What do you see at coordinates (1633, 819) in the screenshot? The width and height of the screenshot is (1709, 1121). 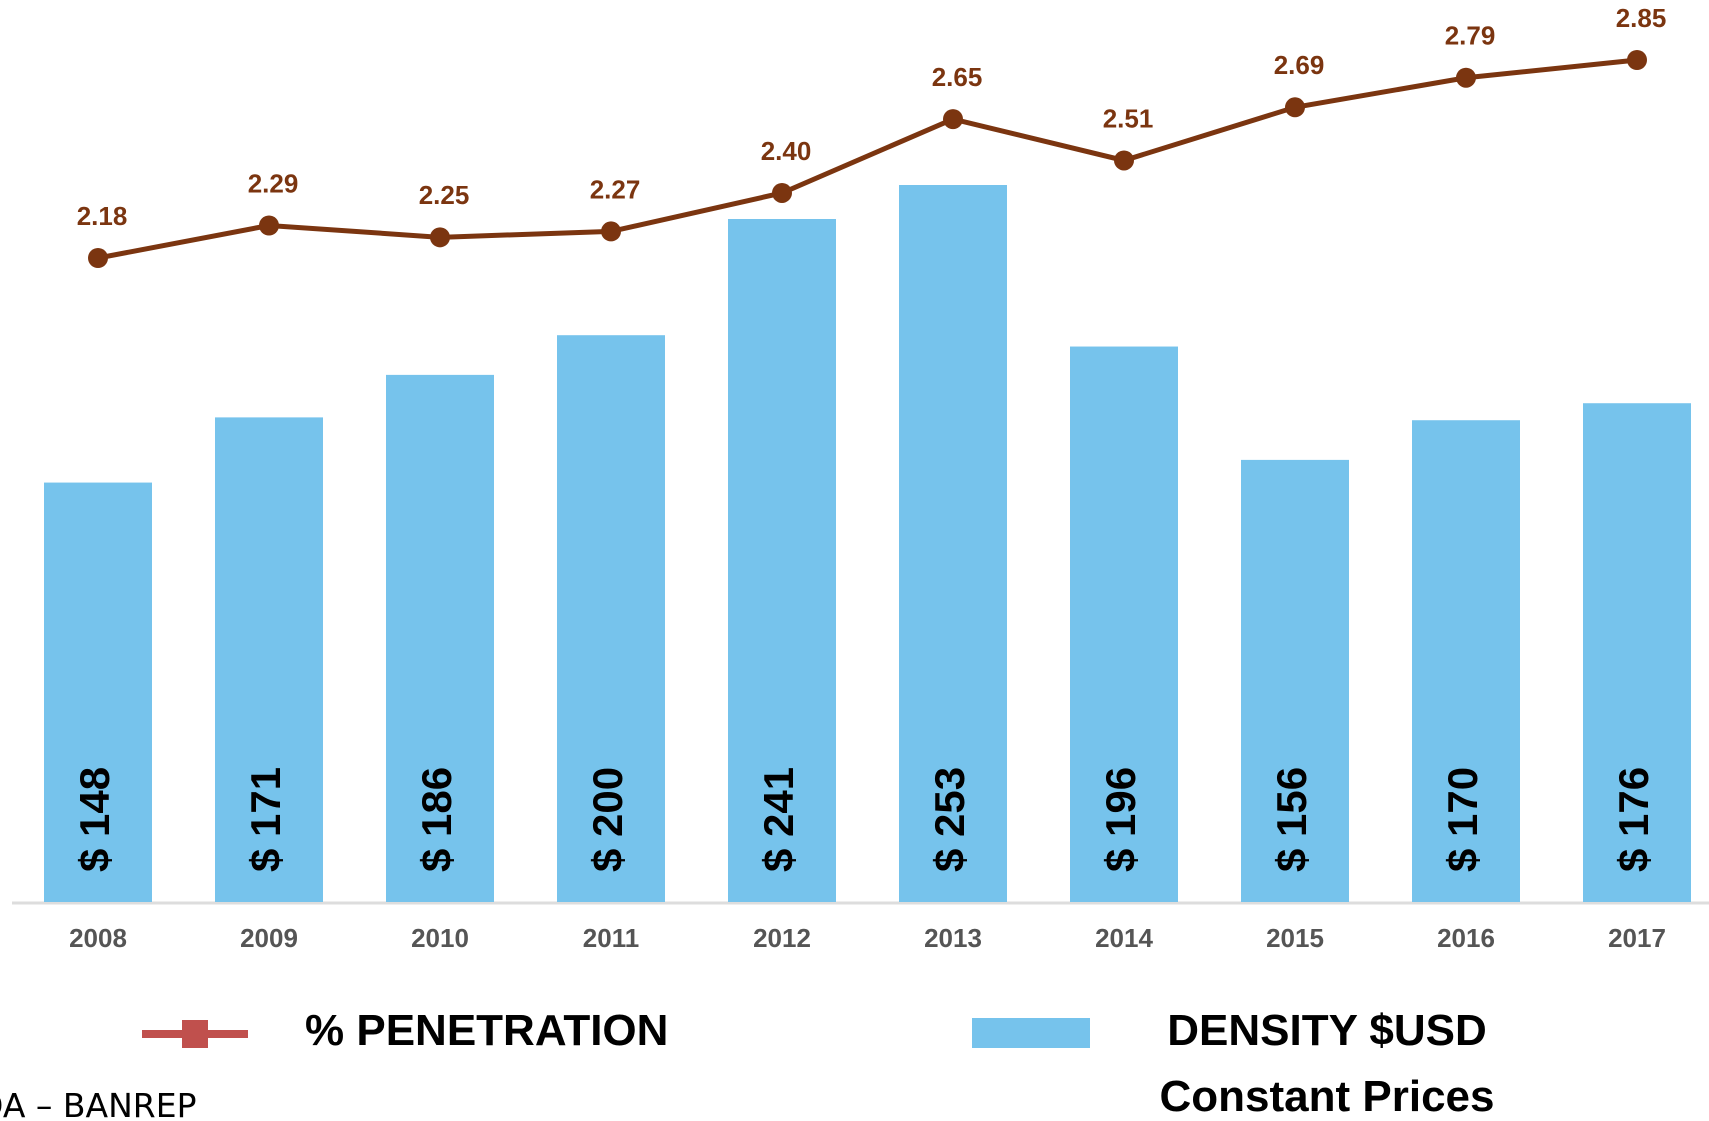 I see `bar-value-label: $ 176` at bounding box center [1633, 819].